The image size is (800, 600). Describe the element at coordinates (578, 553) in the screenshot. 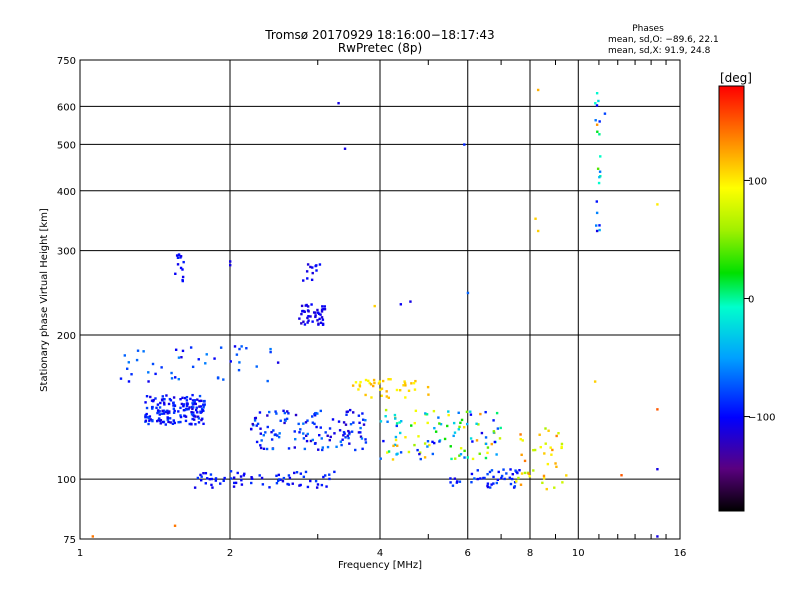

I see `x-tick-label: 10` at that location.